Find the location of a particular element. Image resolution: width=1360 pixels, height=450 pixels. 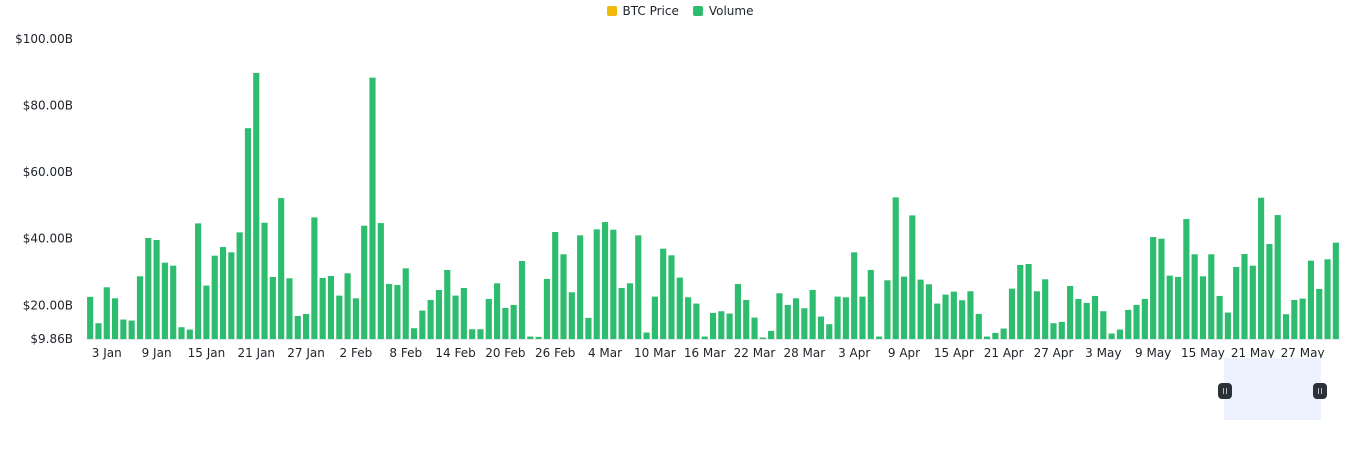

zoom-handle-right is located at coordinates (1320, 391).